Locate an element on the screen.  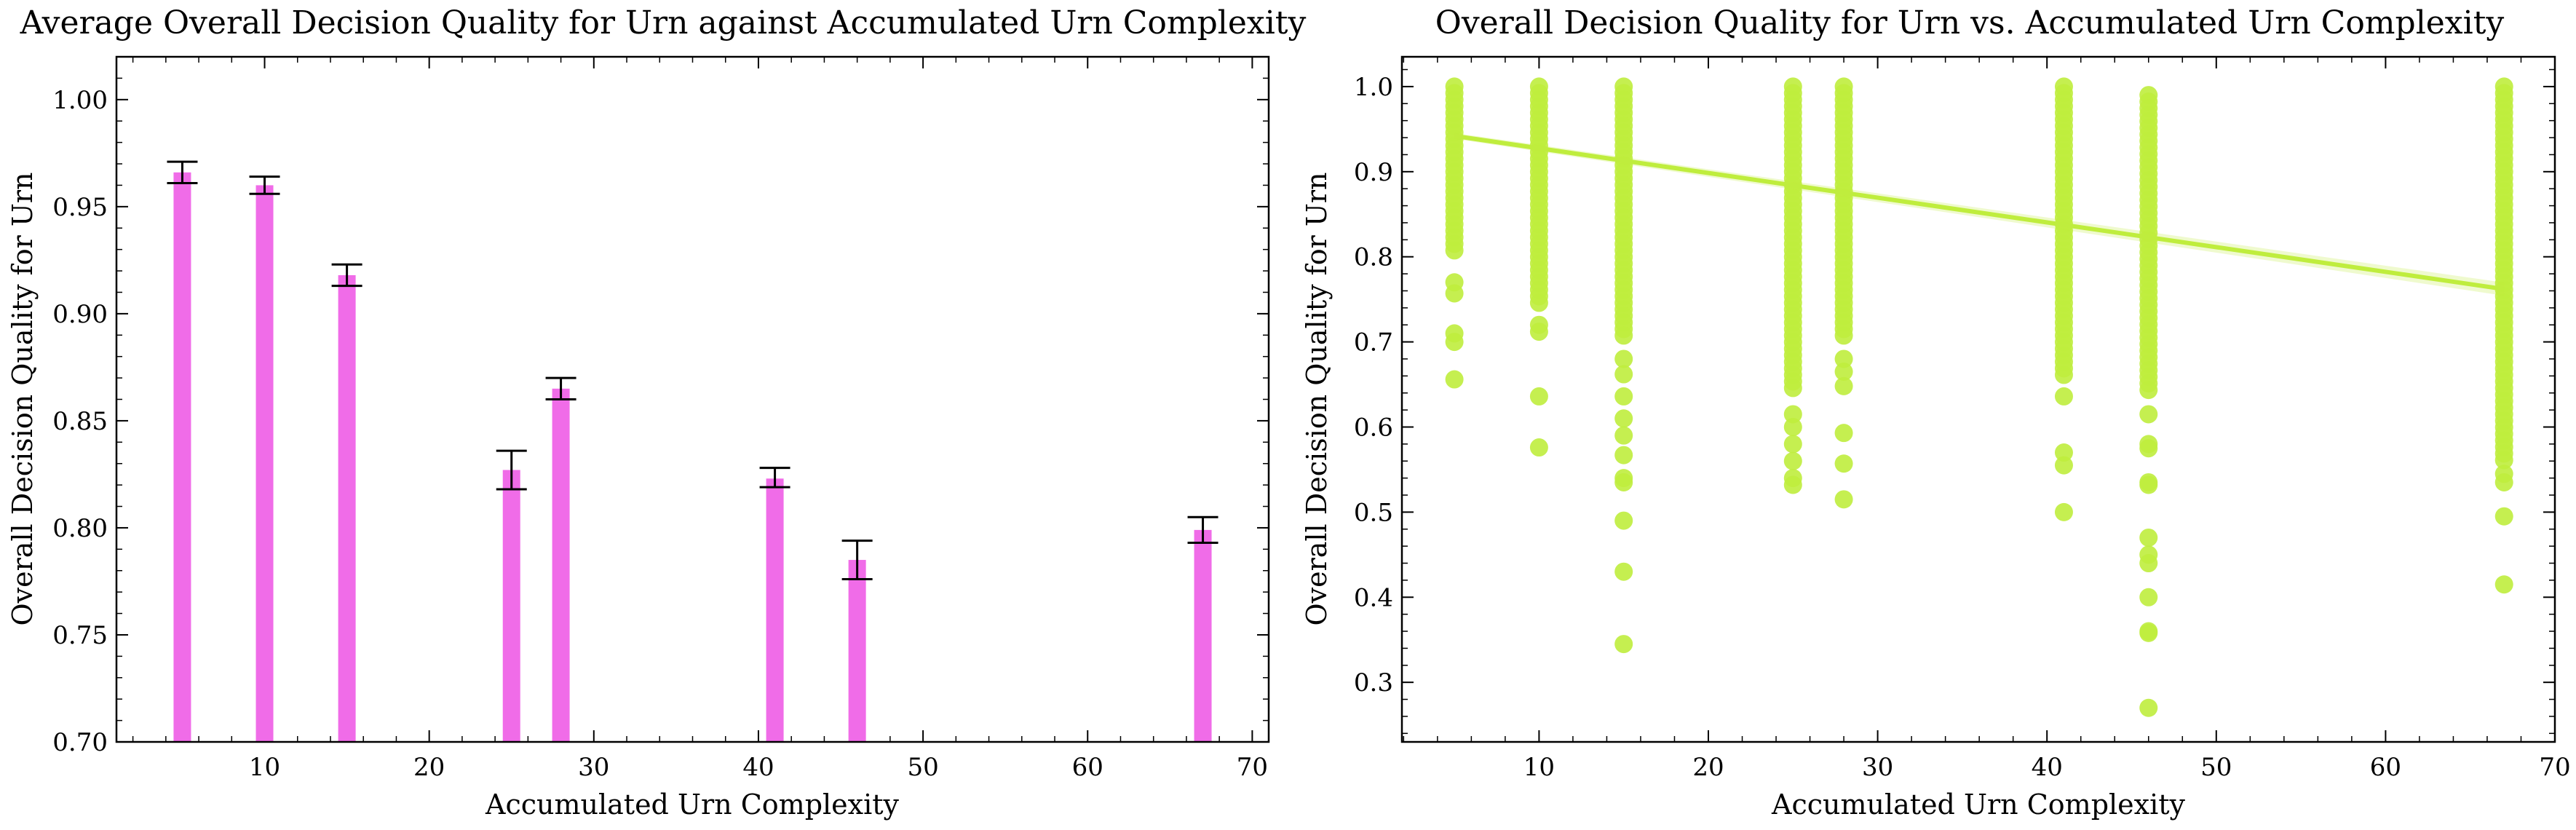
scatter-chart-xtick-label: 60 is located at coordinates (2385, 768).